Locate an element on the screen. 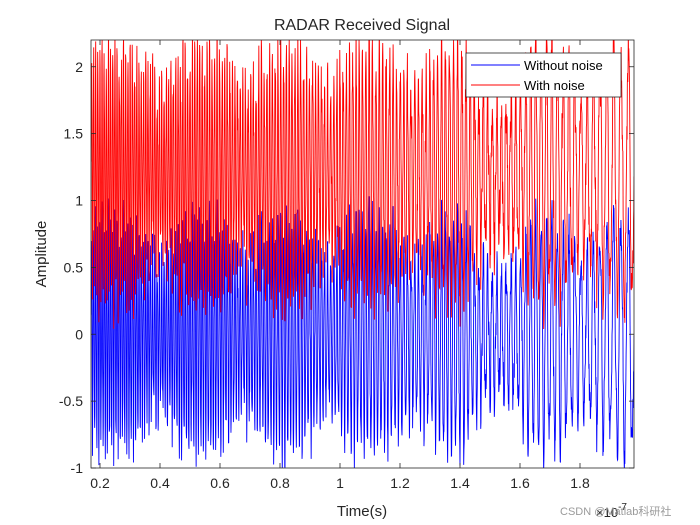 This screenshot has width=700, height=525. legend: Without noise With noise is located at coordinates (543, 75).